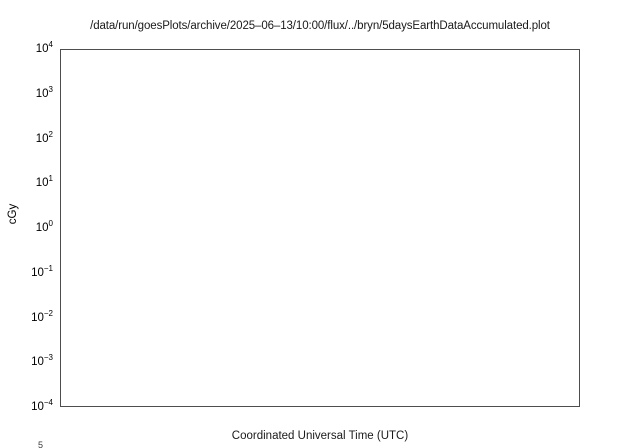 This screenshot has width=640, height=448. Describe the element at coordinates (41, 444) in the screenshot. I see `clipped-bottom-text: 5` at that location.